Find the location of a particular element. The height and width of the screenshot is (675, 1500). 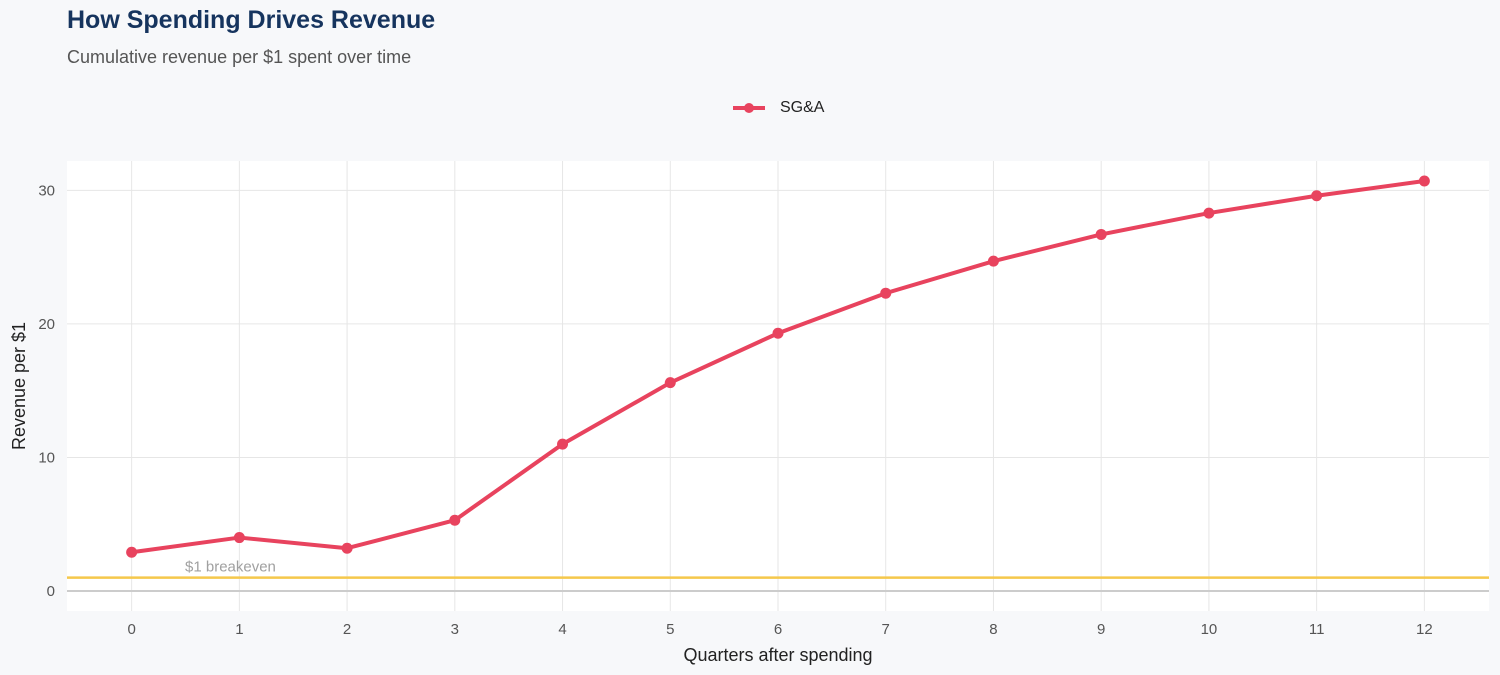

legend-label: SG&A is located at coordinates (802, 107).